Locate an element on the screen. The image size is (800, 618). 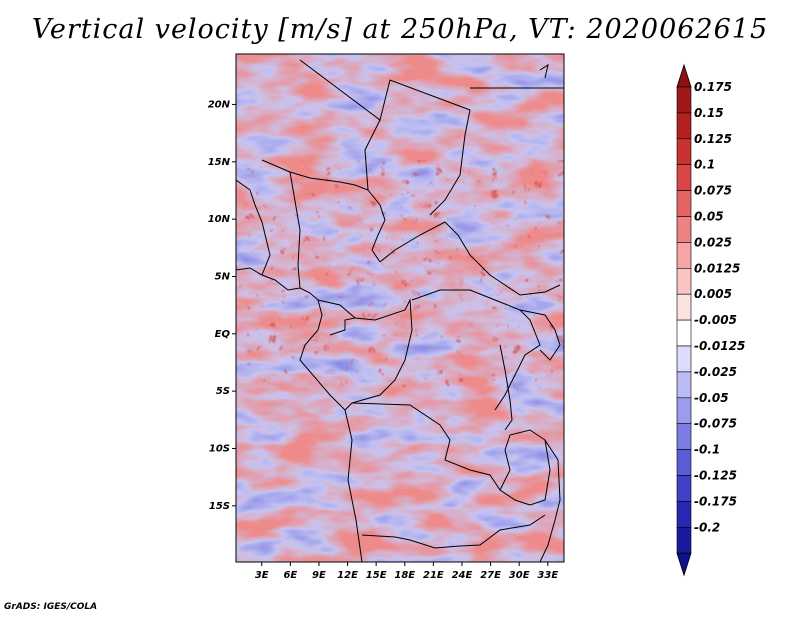
lat-tick-label: 10N is located at coordinates (219, 219).